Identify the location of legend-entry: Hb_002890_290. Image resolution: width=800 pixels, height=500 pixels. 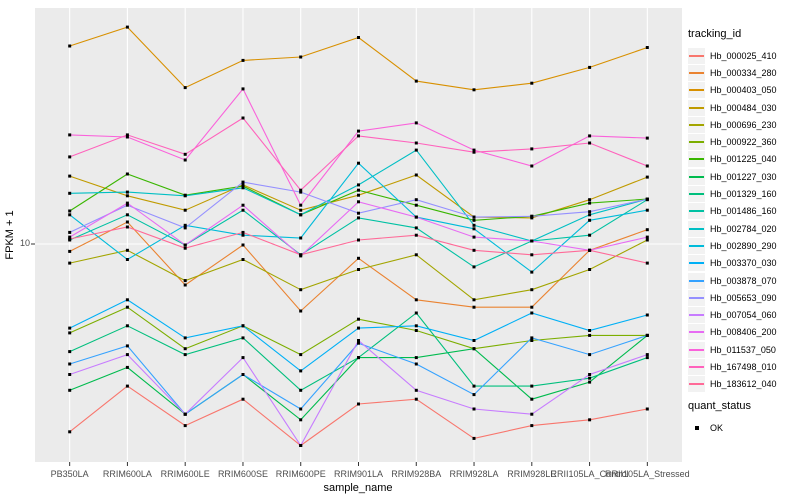
(744, 245).